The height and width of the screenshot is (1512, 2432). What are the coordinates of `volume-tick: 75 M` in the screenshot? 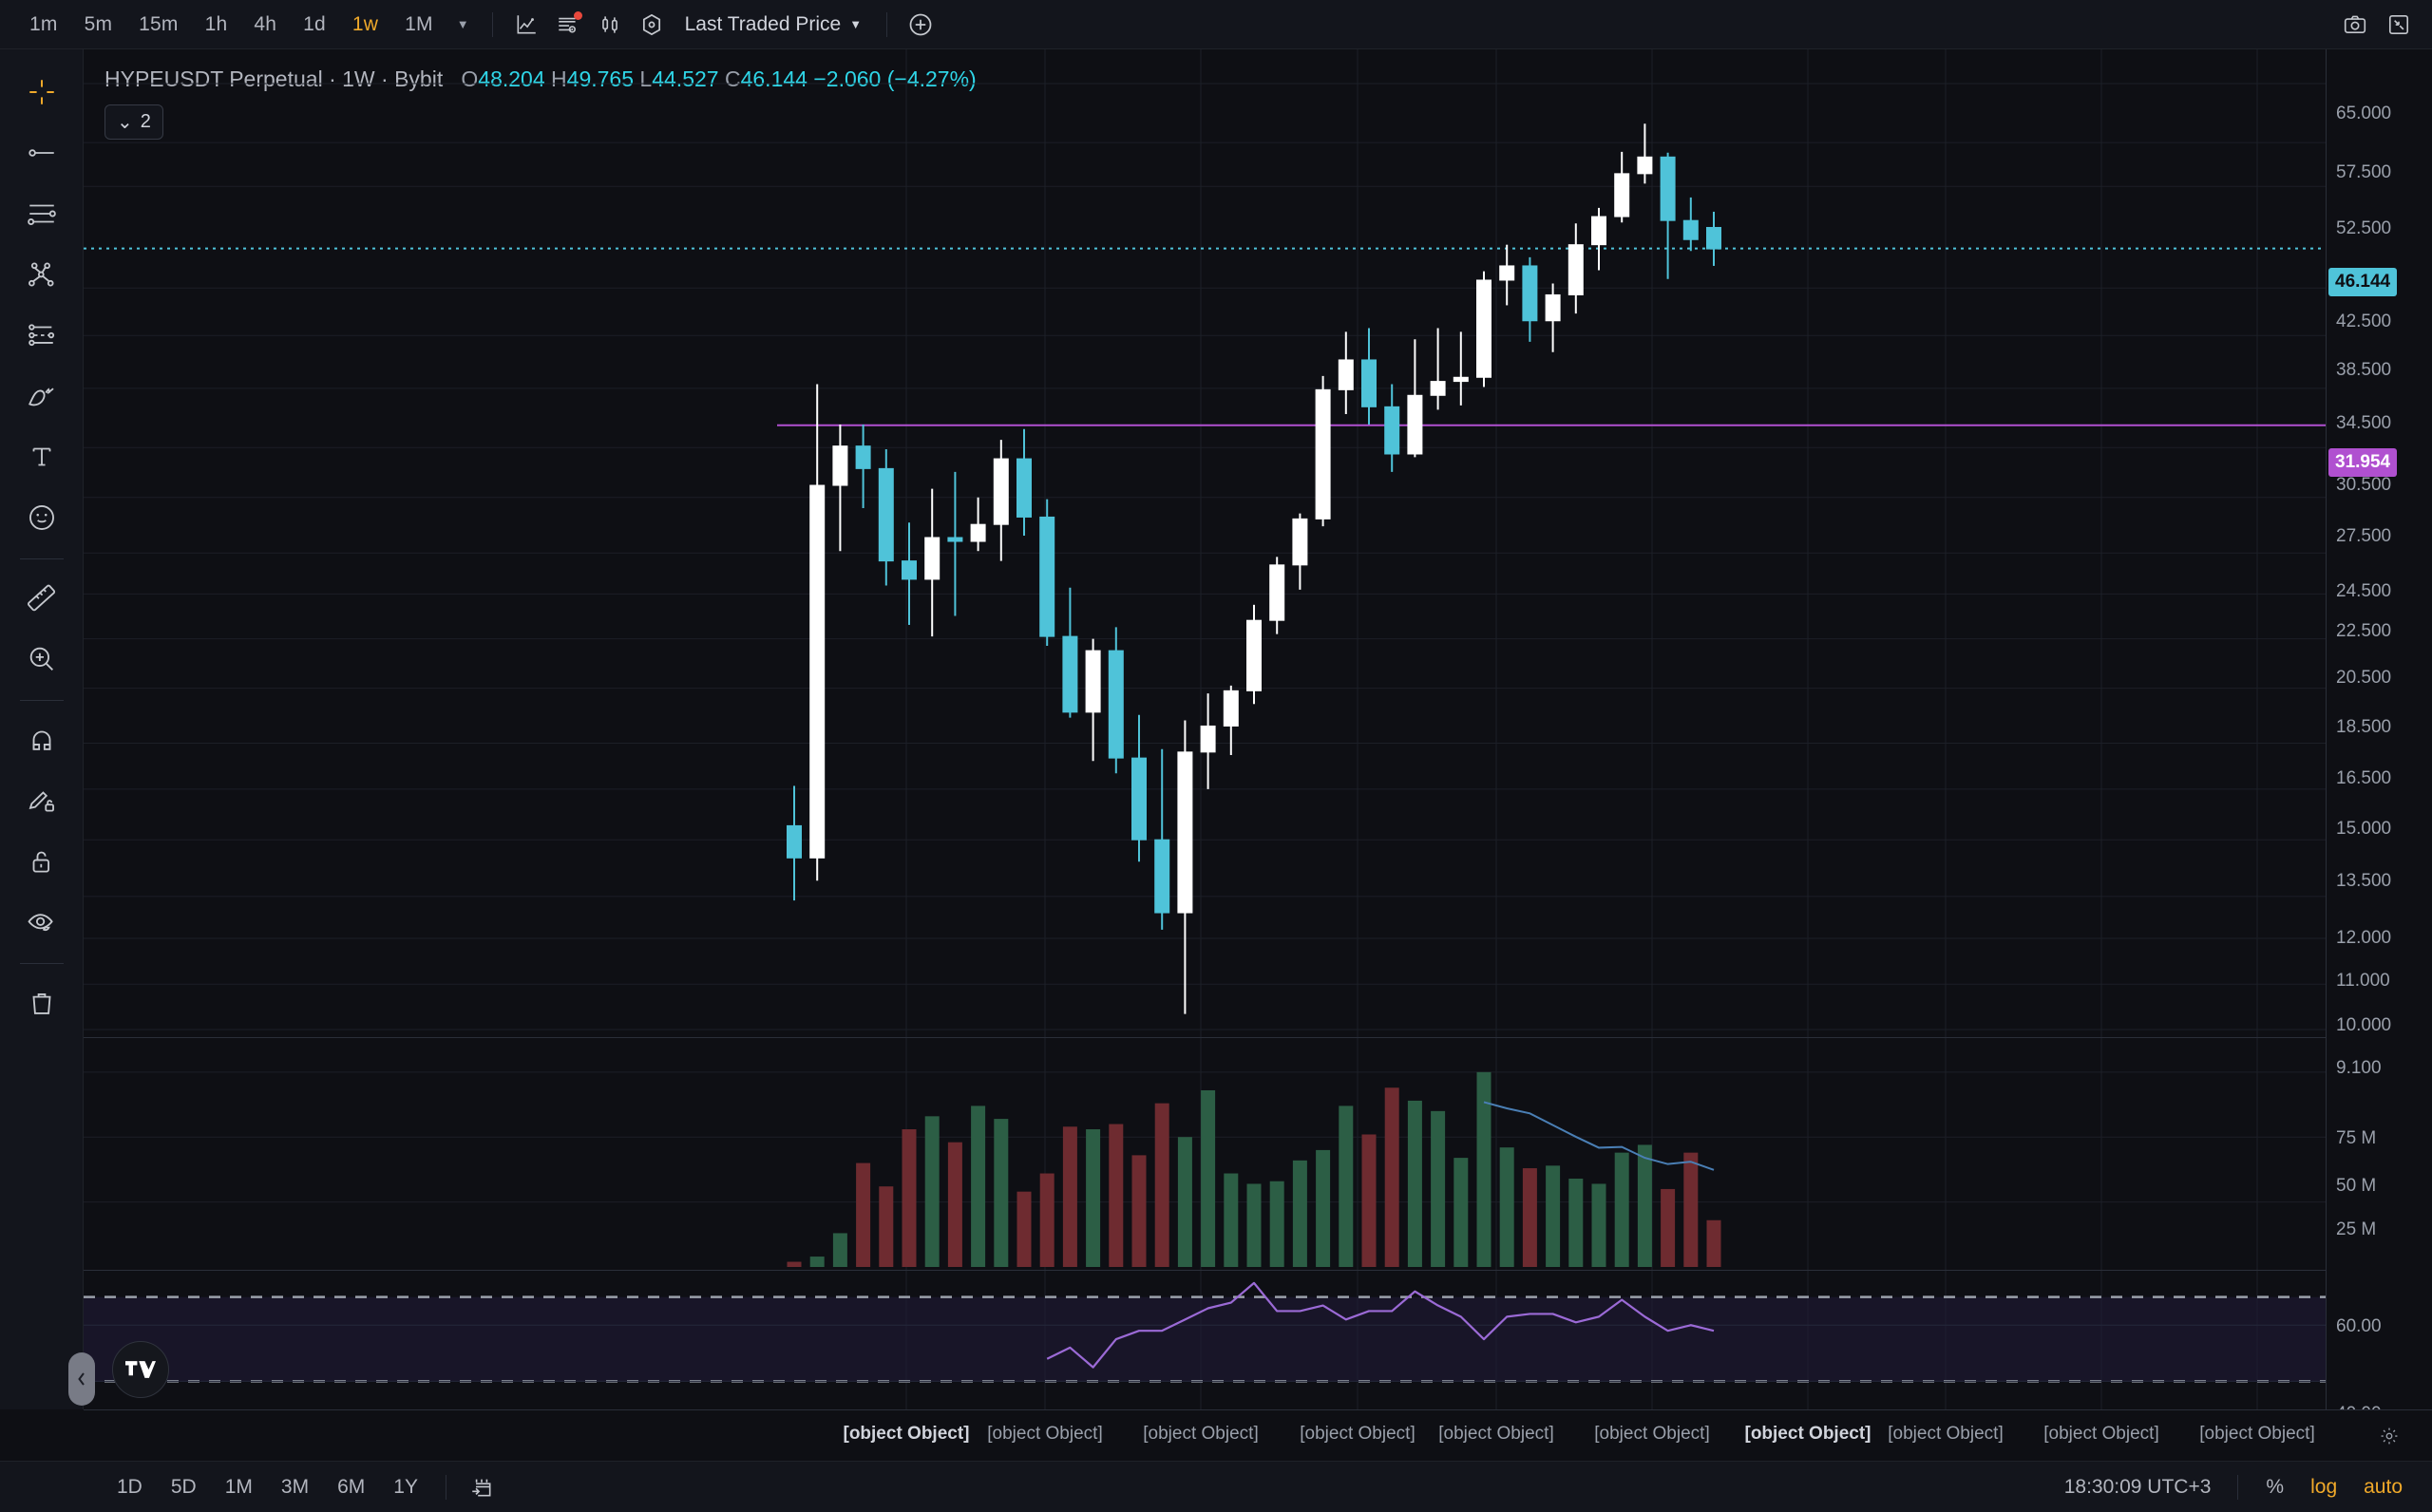 It's located at (2356, 1138).